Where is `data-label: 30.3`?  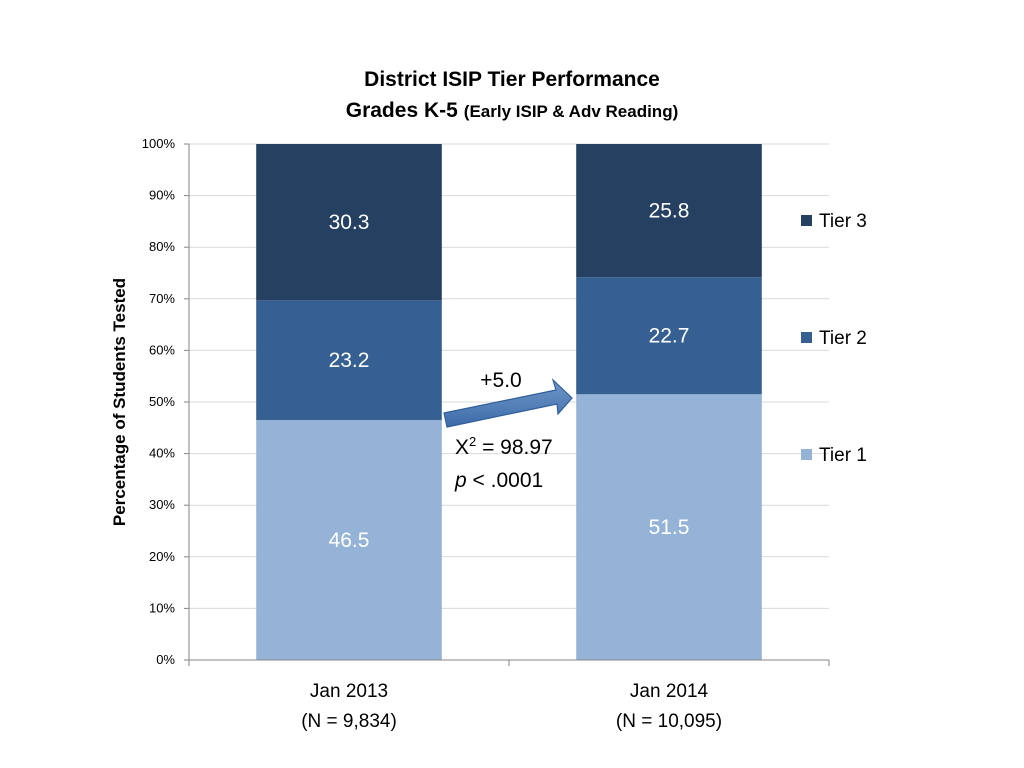
data-label: 30.3 is located at coordinates (349, 222).